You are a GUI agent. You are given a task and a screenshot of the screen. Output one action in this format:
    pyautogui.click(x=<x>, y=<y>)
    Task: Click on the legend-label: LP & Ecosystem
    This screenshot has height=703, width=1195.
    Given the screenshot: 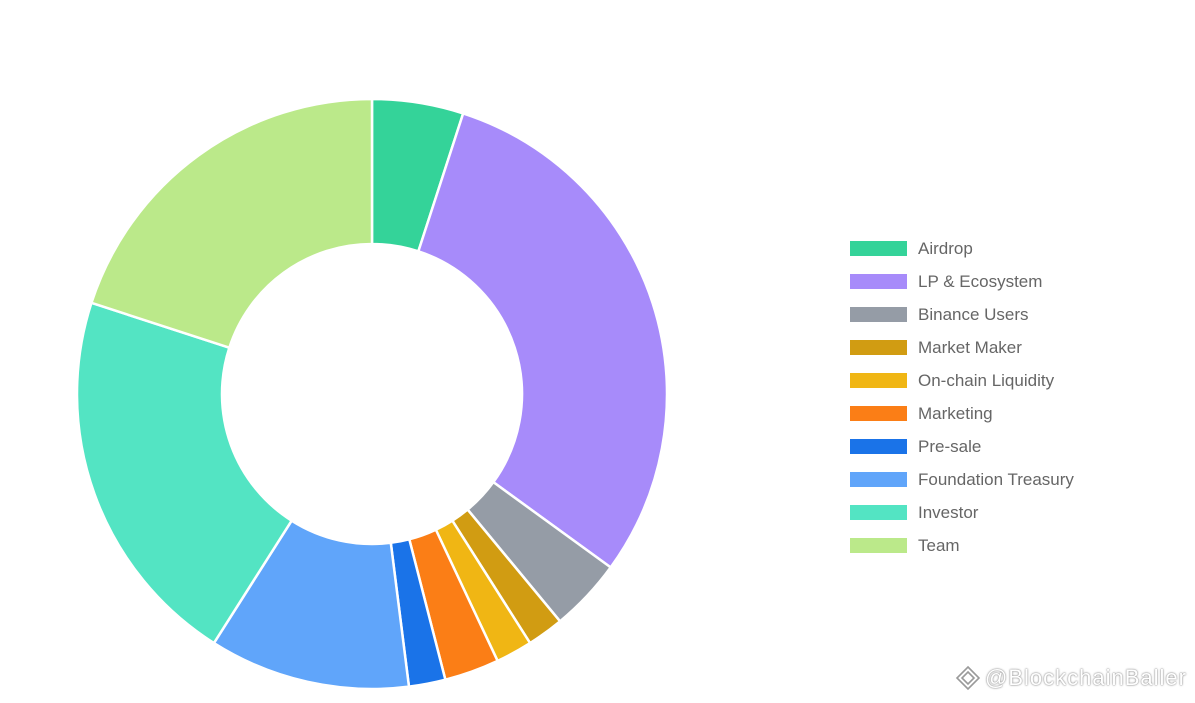 What is the action you would take?
    pyautogui.click(x=980, y=281)
    